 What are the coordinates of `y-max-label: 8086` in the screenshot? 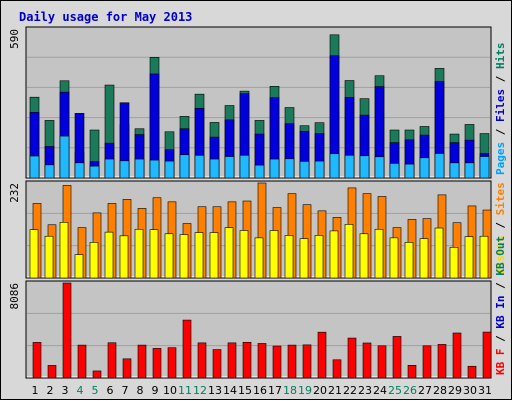 It's located at (14, 296).